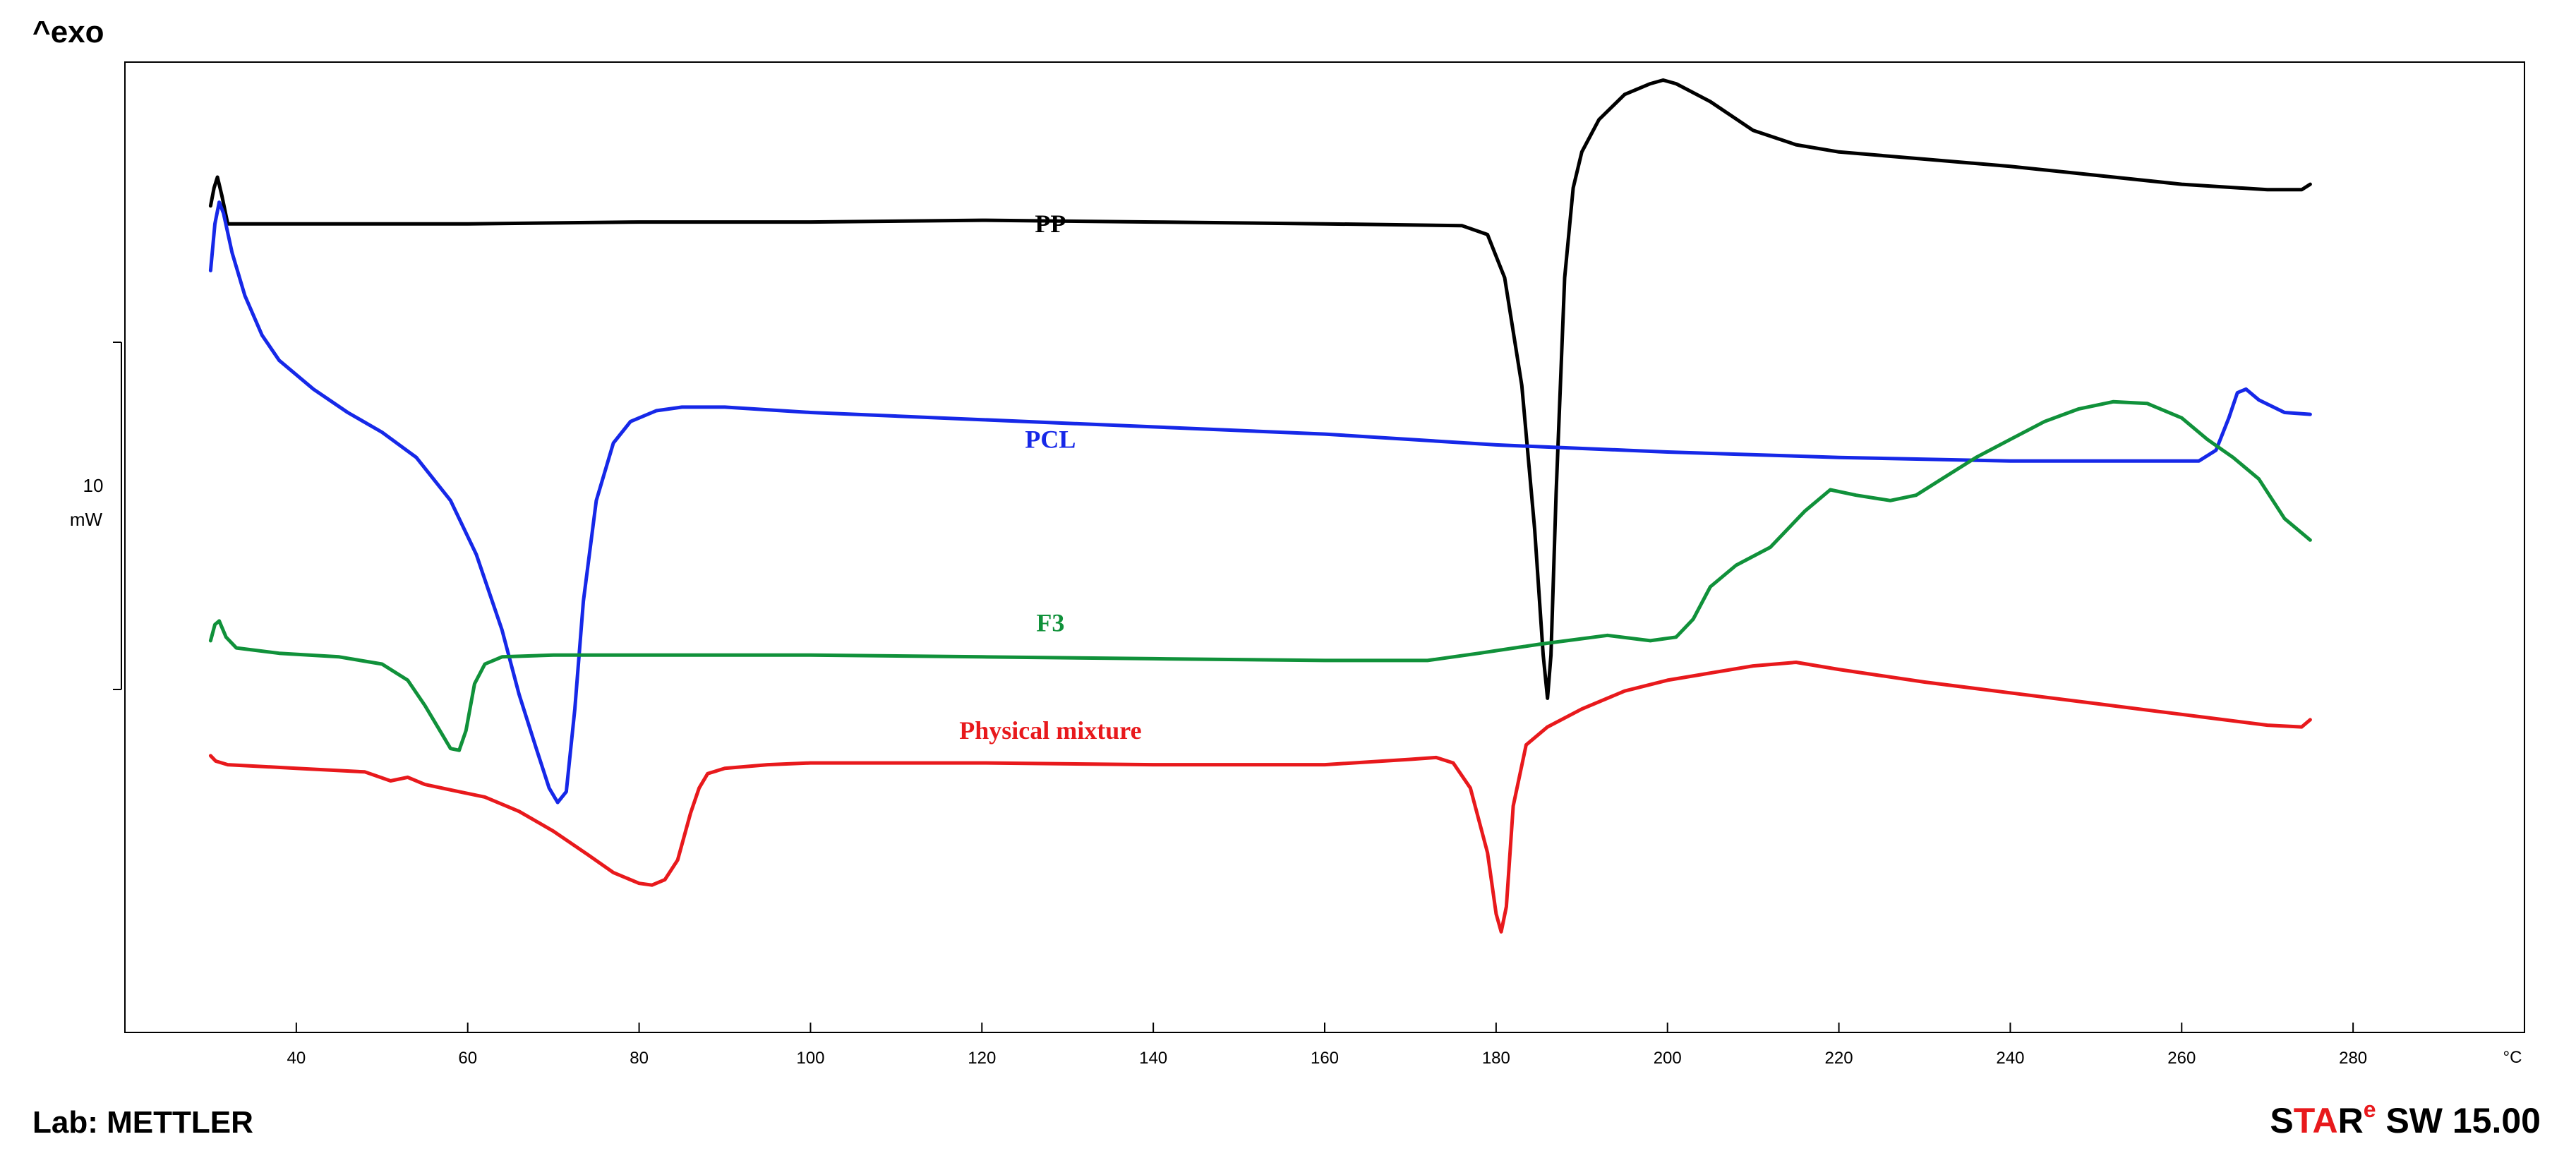 This screenshot has height=1163, width=2576. Describe the element at coordinates (1050, 224) in the screenshot. I see `series-label-pp: PP` at that location.